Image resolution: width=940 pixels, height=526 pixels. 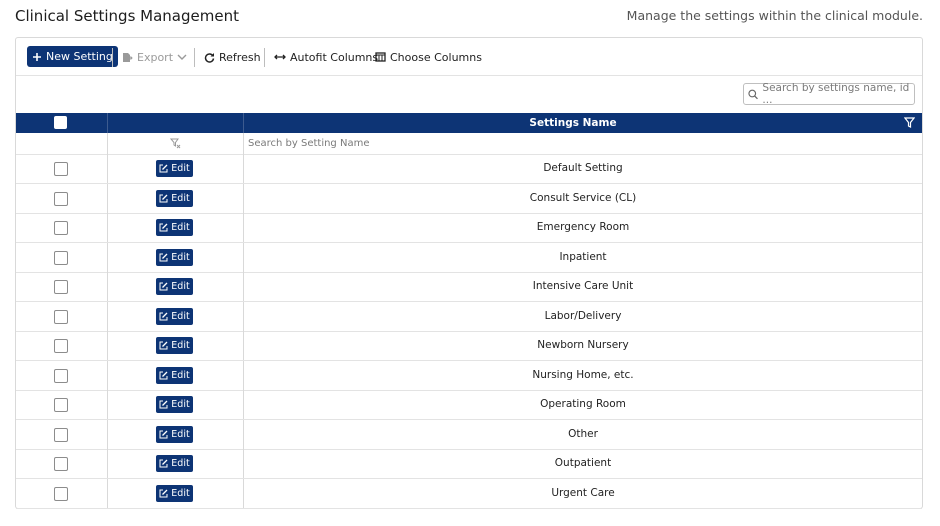 What do you see at coordinates (909, 122) in the screenshot?
I see `filter-icon` at bounding box center [909, 122].